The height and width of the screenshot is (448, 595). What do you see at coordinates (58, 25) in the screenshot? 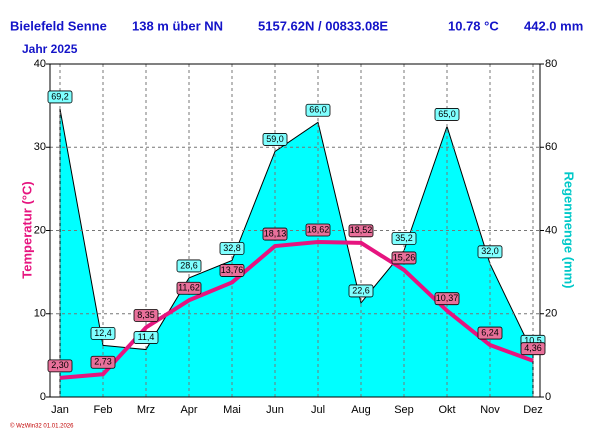
I see `station: Bielefeld Senne` at bounding box center [58, 25].